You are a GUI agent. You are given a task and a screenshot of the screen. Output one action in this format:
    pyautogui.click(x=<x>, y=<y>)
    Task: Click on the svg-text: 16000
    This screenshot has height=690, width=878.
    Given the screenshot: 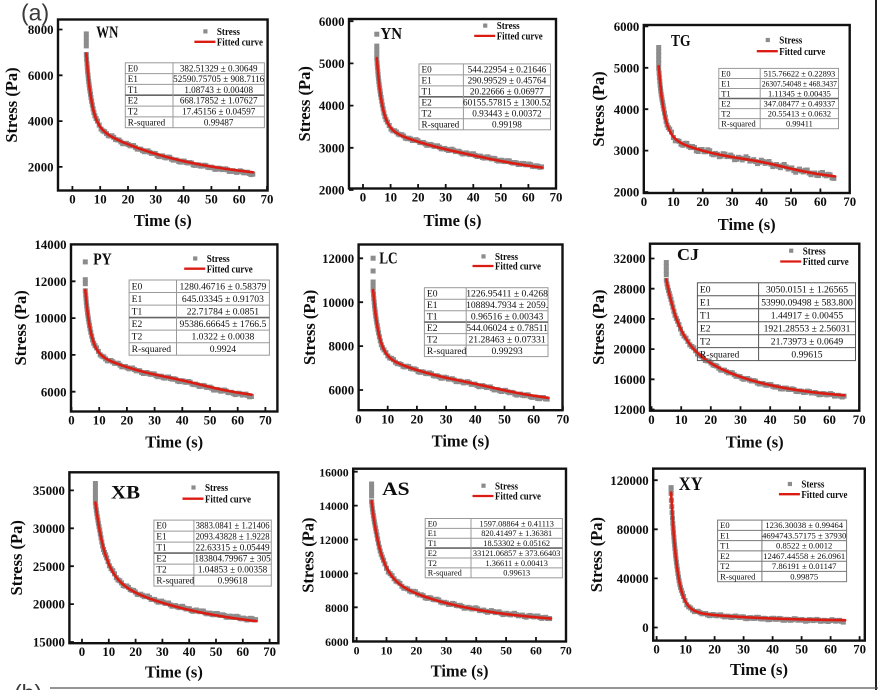 What is the action you would take?
    pyautogui.click(x=334, y=472)
    